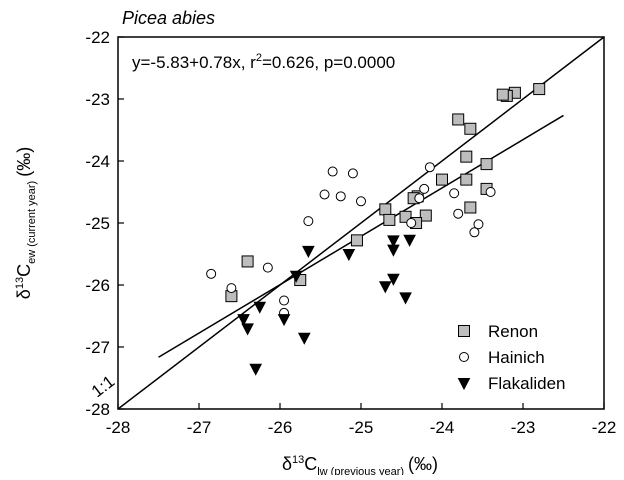  Describe the element at coordinates (464, 384) in the screenshot. I see `legend-marker-flakaliden` at that location.